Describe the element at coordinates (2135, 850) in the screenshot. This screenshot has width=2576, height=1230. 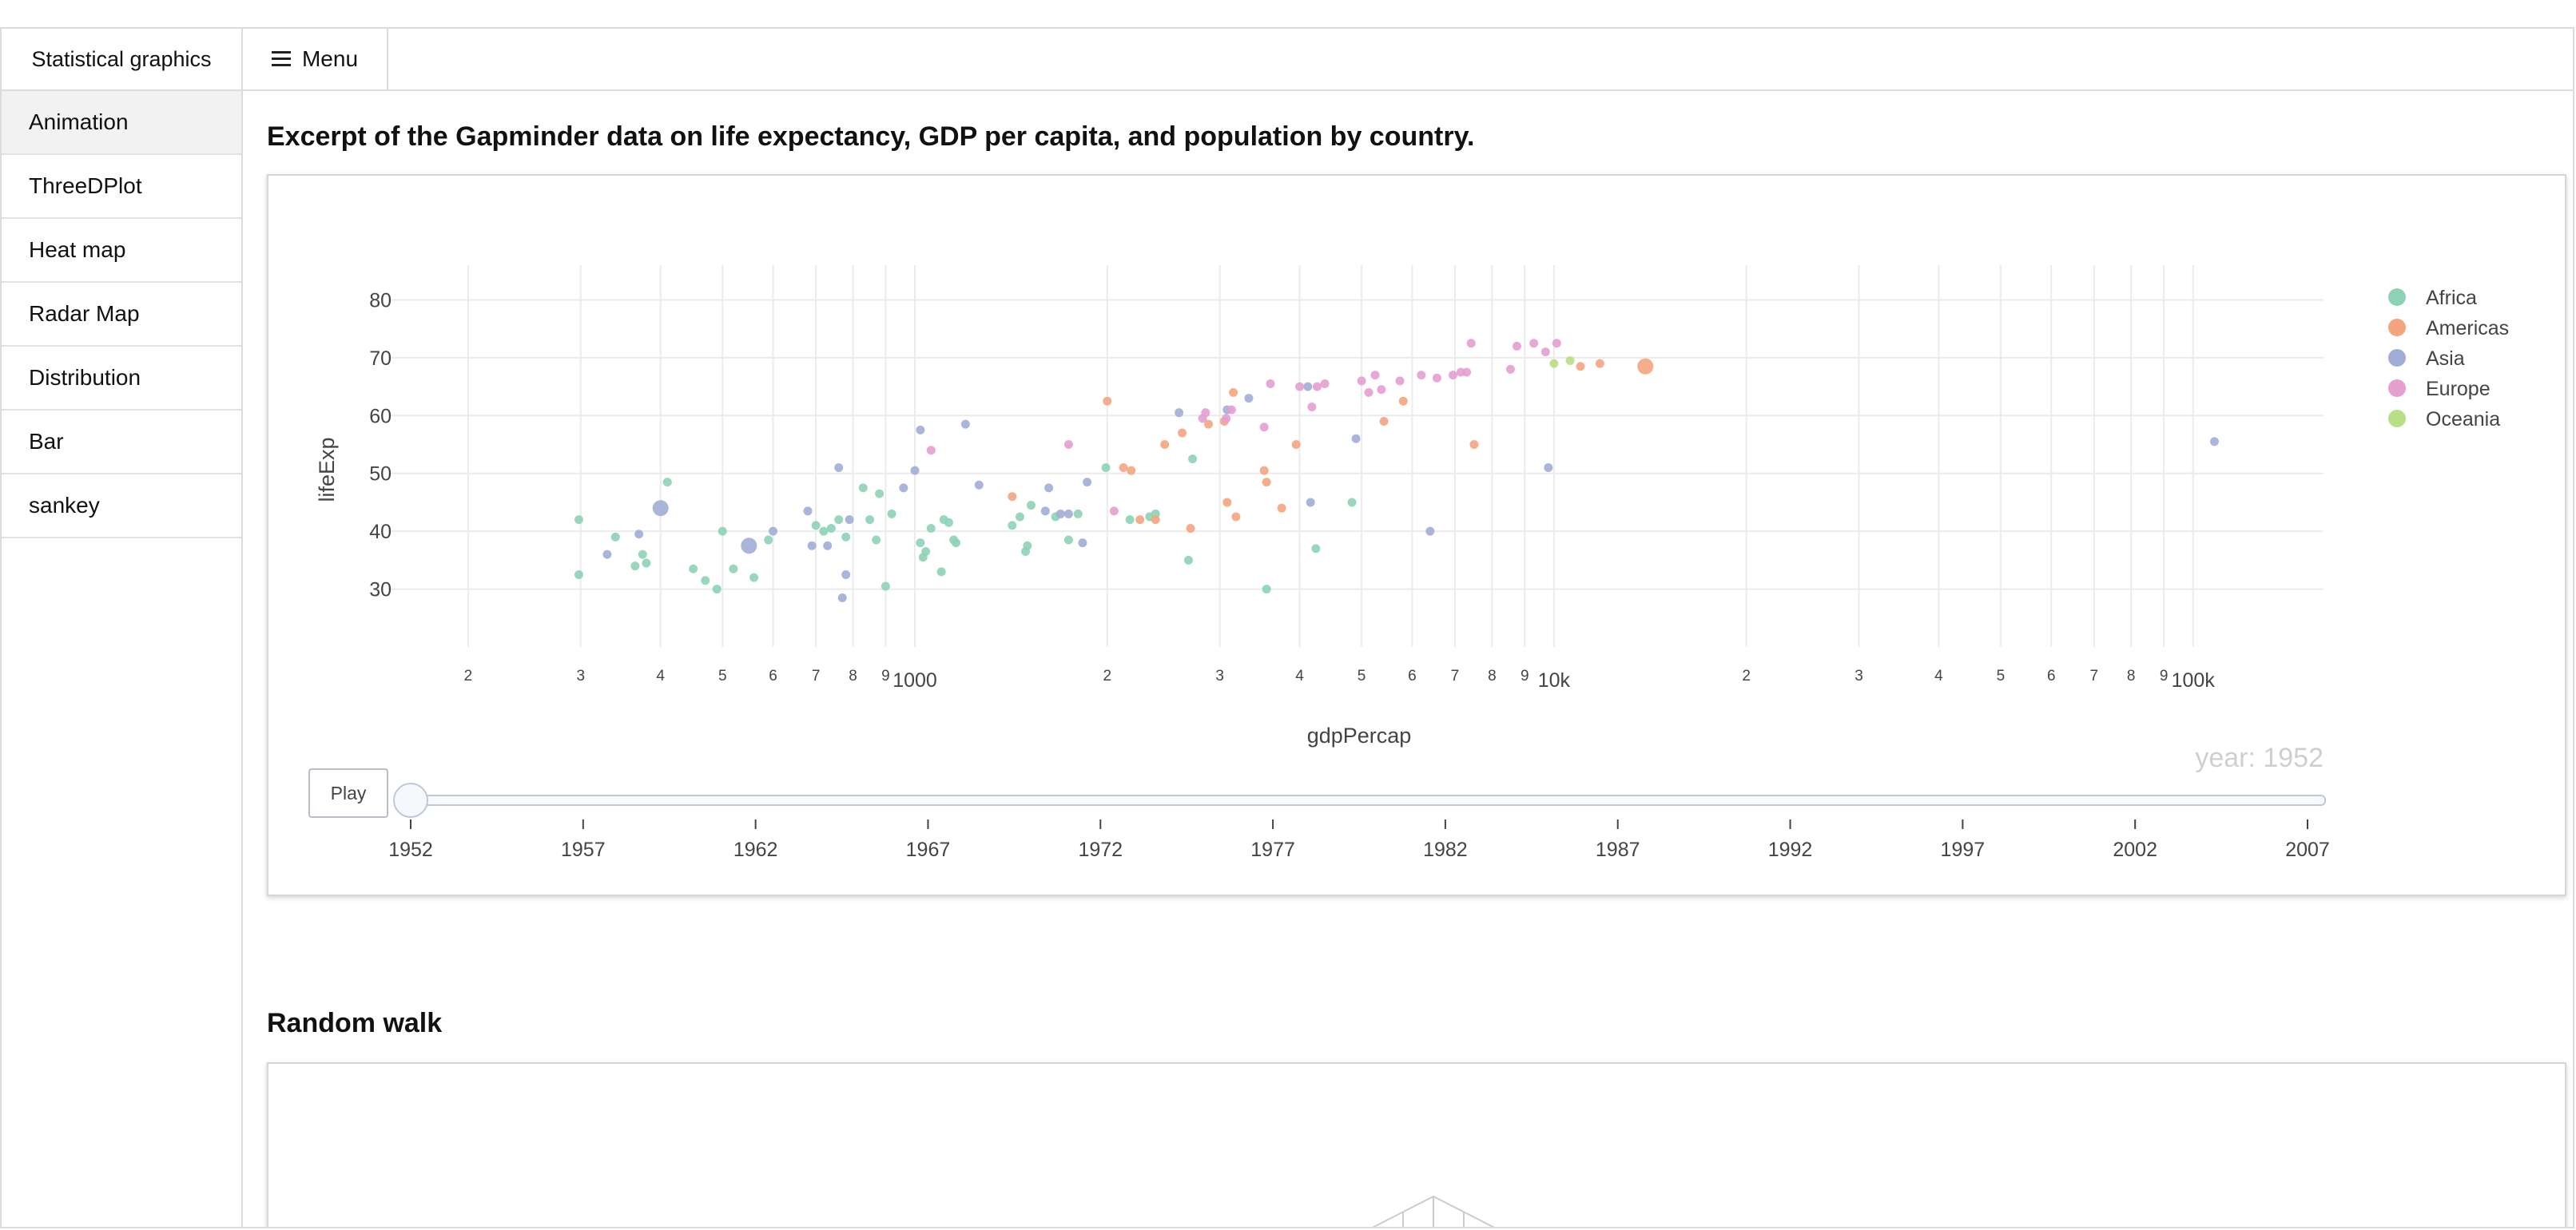
I see `slider-year-label: 2002` at that location.